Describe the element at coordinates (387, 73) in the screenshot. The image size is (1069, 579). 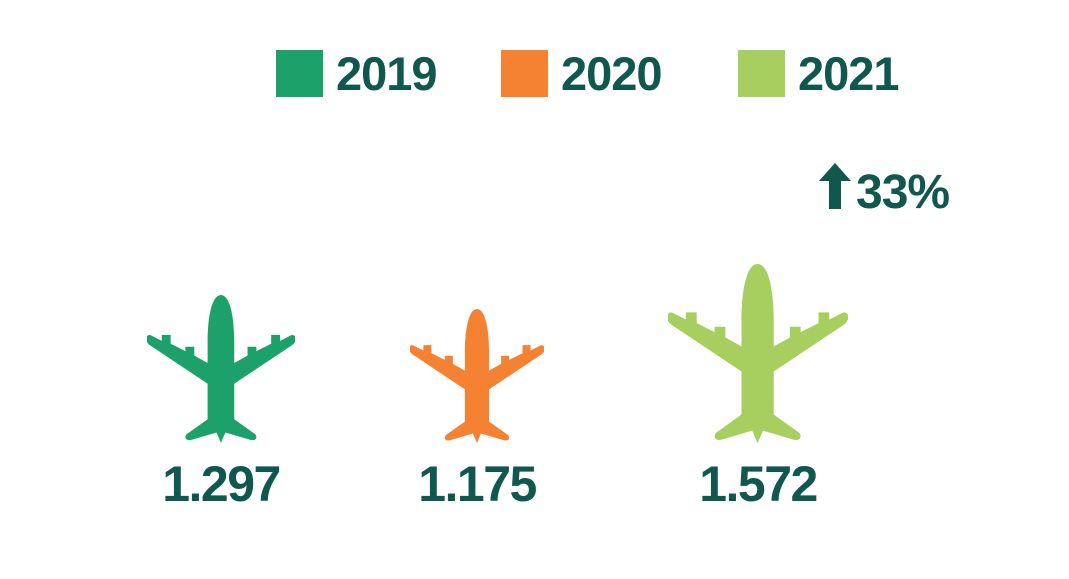
I see `legend-label-2019: 2019` at that location.